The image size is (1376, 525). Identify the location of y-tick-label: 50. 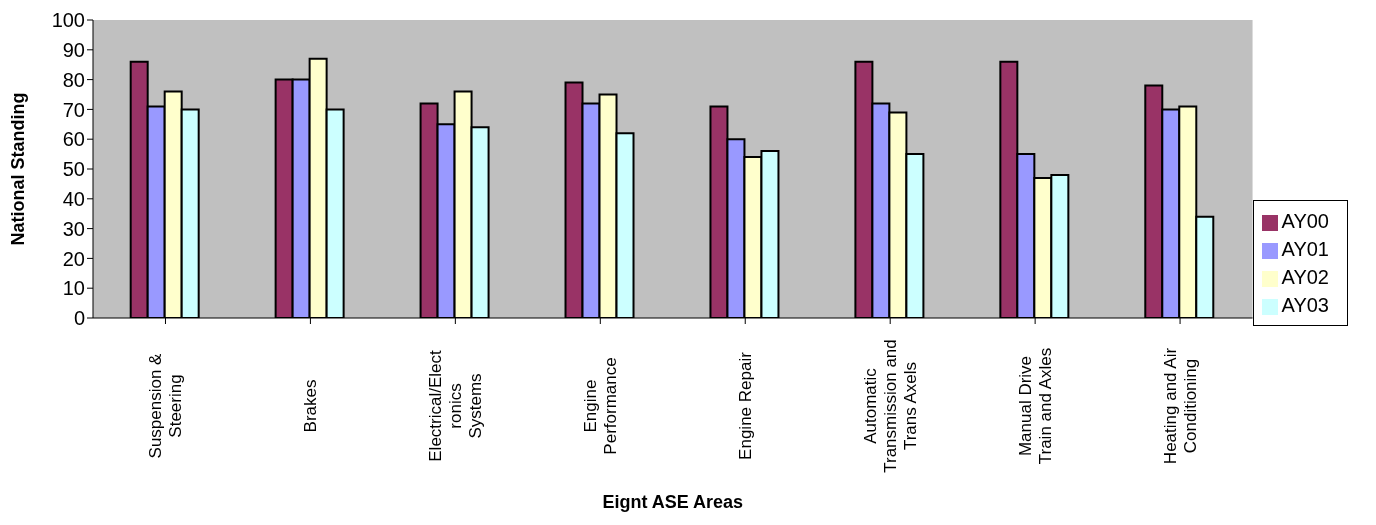
(73, 169).